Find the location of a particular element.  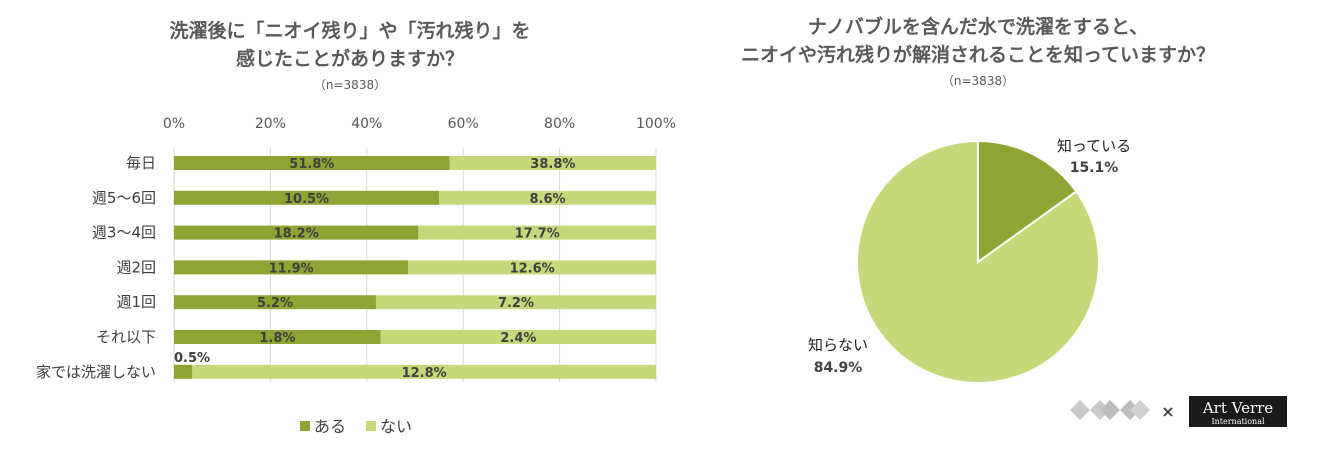

x-tick-label: 60% is located at coordinates (463, 124).